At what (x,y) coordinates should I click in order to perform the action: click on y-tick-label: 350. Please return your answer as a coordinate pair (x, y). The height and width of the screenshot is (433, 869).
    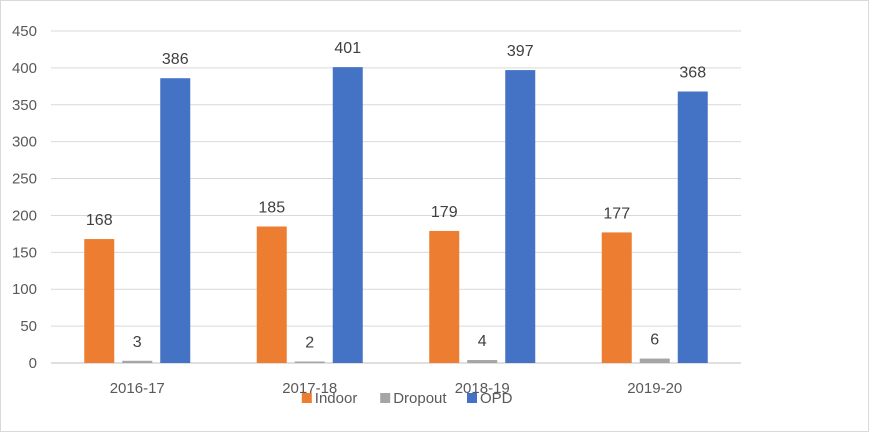
    Looking at the image, I should click on (24, 105).